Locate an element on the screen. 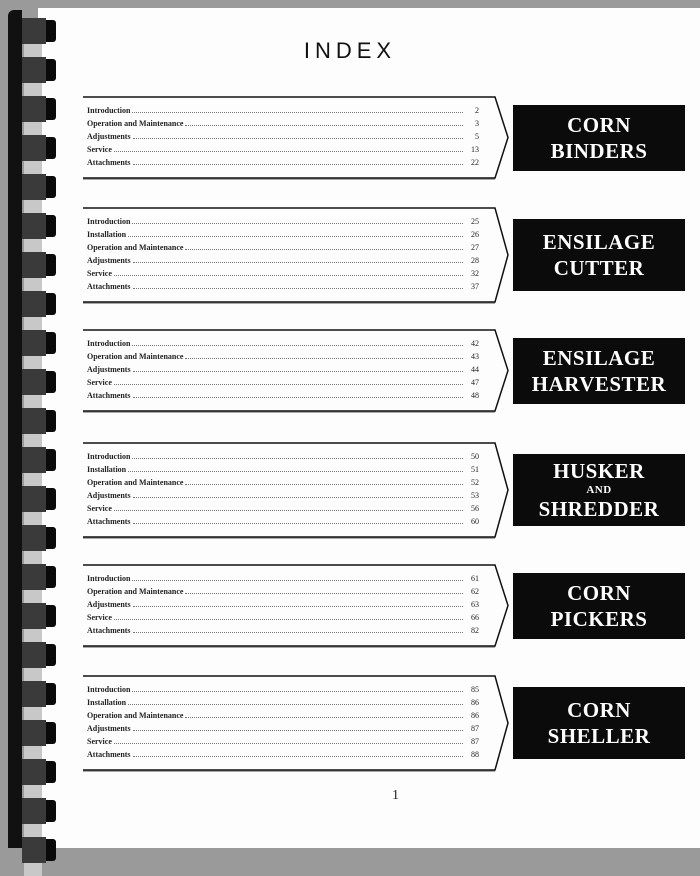  toc-entry: Operation and Maintenance 3 is located at coordinates (283, 125).